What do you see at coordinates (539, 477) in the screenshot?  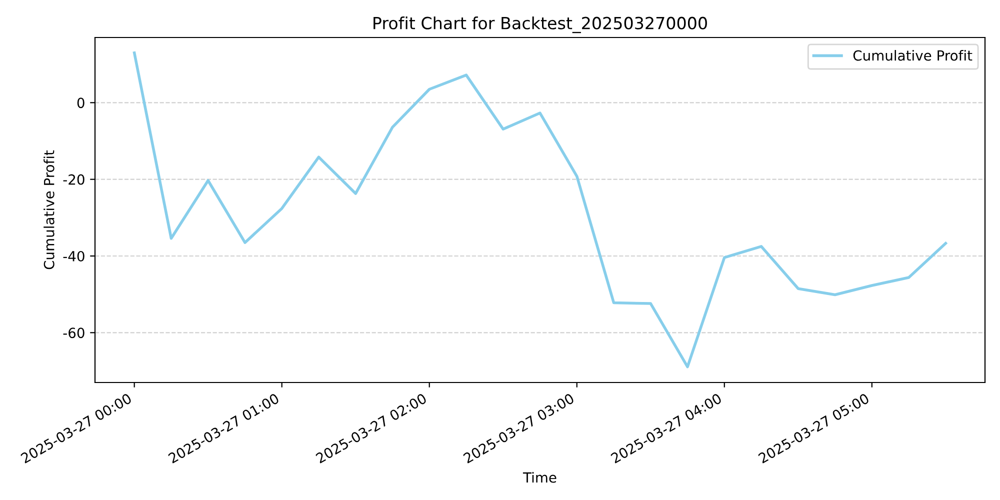 I see `x-axis-title: Time` at bounding box center [539, 477].